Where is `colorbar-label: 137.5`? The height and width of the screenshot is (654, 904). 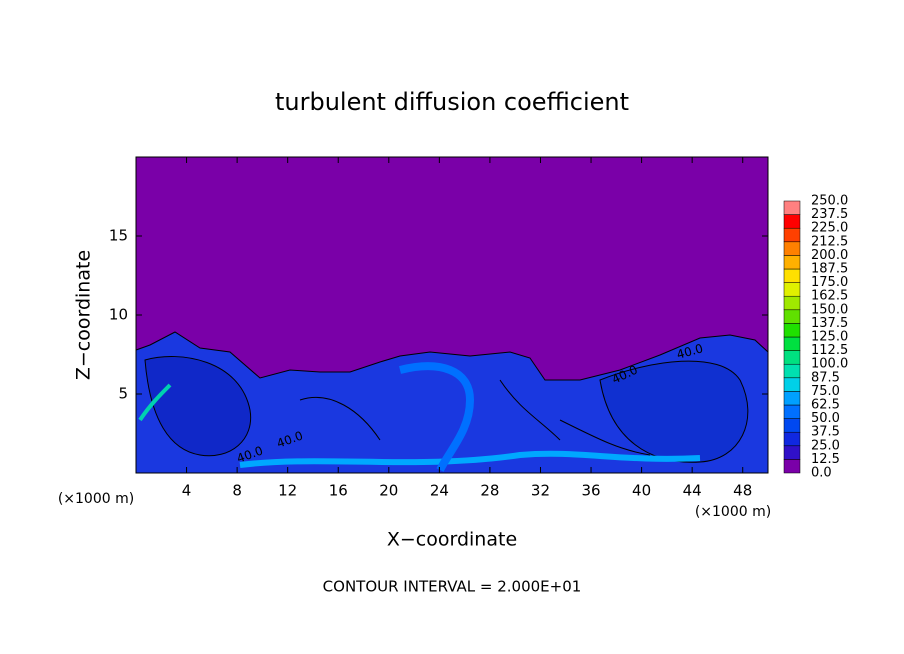
colorbar-label: 137.5 is located at coordinates (829, 323).